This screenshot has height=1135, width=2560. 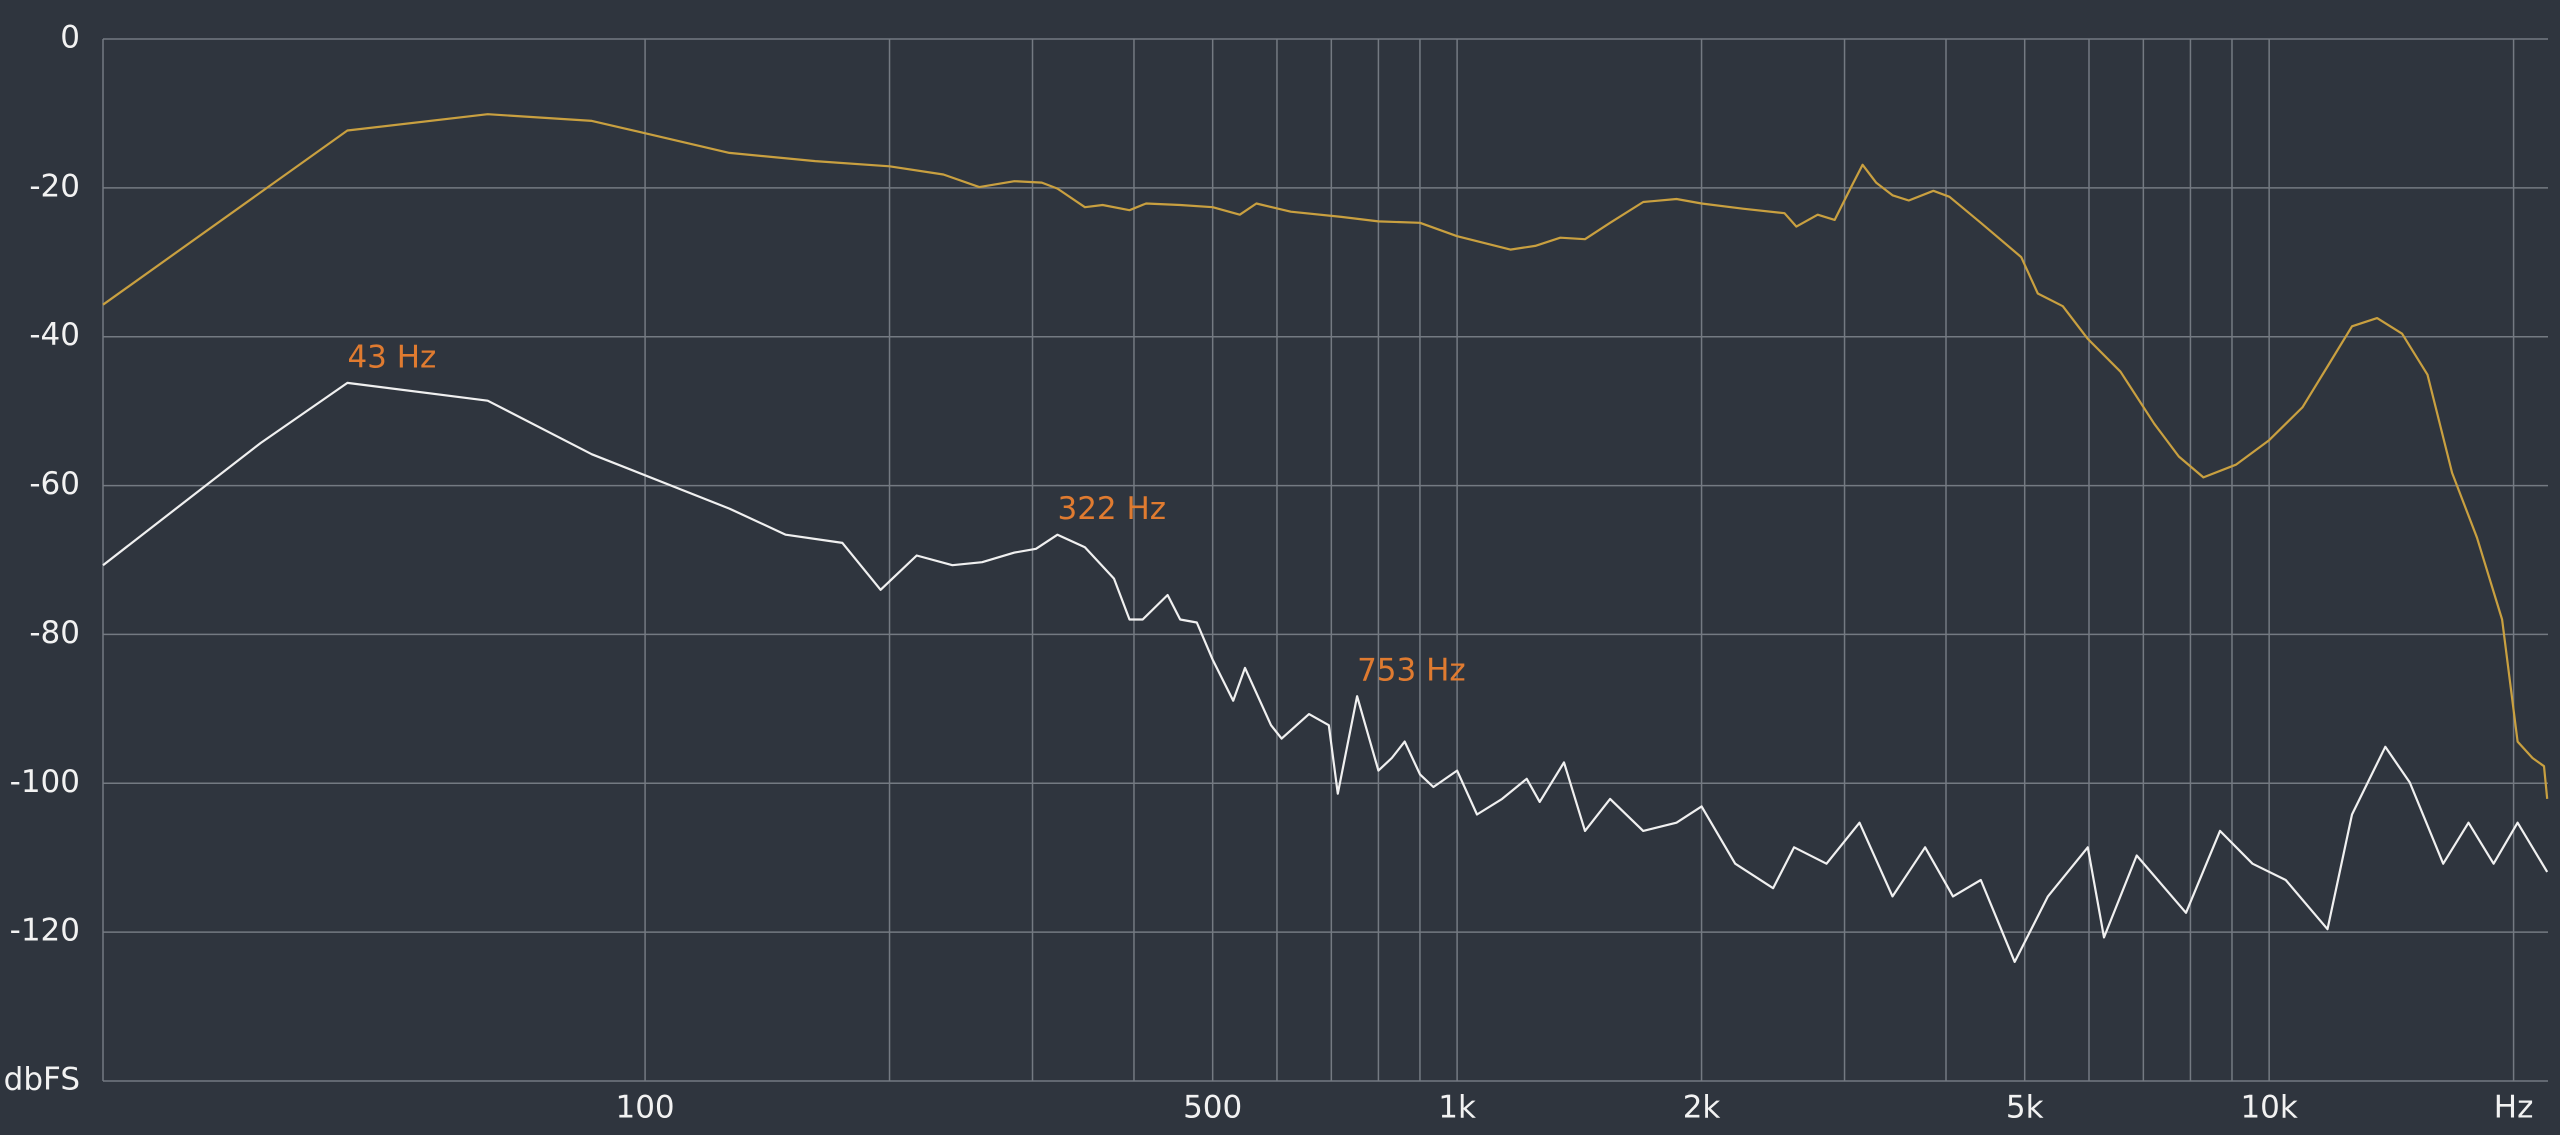 What do you see at coordinates (45, 782) in the screenshot?
I see `y-tick-label: -100` at bounding box center [45, 782].